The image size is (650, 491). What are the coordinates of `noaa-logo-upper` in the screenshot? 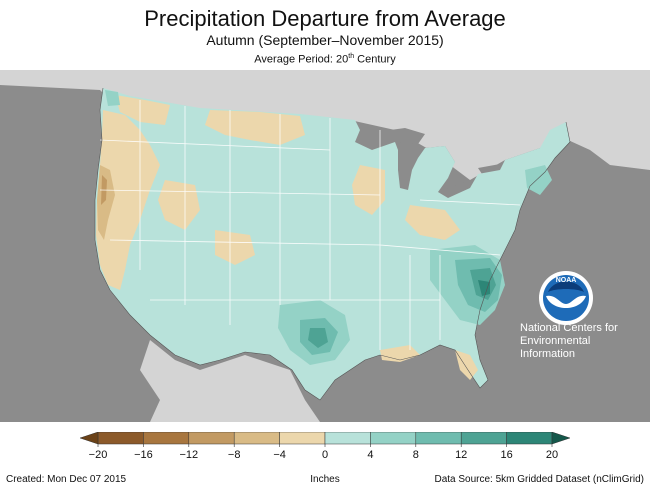 It's located at (566, 286).